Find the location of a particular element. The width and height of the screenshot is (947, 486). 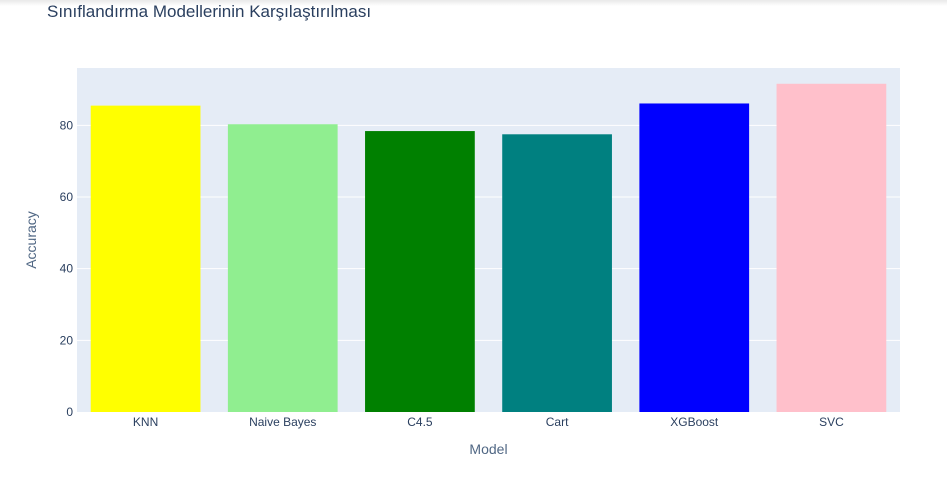

x-tick-label: C4.5 is located at coordinates (420, 422).